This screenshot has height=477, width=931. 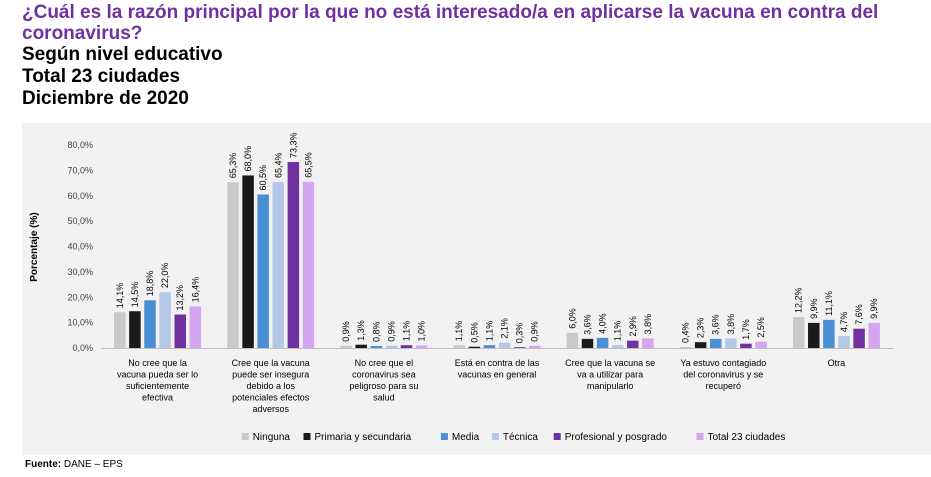 What do you see at coordinates (363, 437) in the screenshot?
I see `legend-entry: Primaria y secundaria` at bounding box center [363, 437].